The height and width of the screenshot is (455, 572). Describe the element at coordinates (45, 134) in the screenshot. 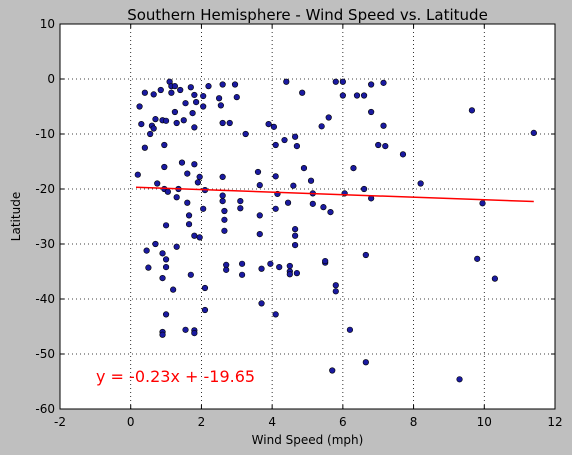

I see `y-tick-label: -10` at that location.